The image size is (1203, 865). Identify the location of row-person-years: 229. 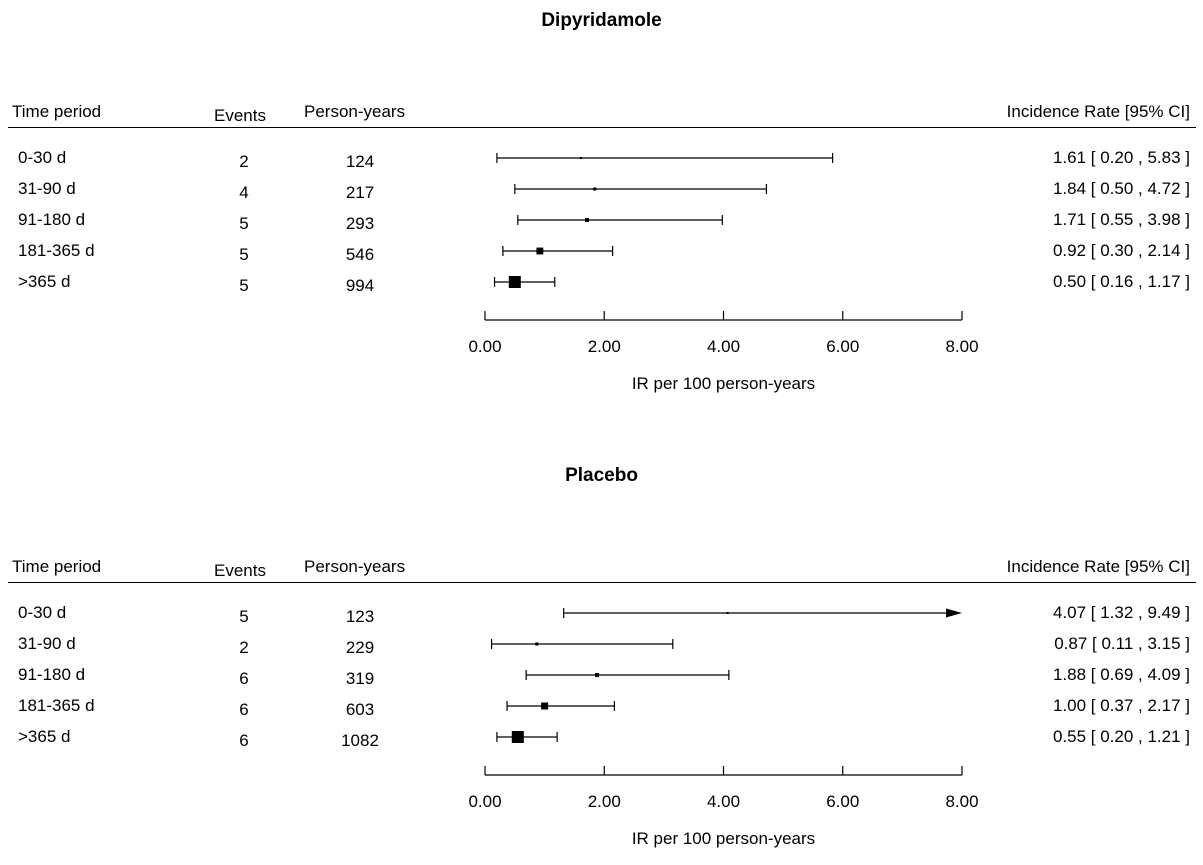
(360, 647).